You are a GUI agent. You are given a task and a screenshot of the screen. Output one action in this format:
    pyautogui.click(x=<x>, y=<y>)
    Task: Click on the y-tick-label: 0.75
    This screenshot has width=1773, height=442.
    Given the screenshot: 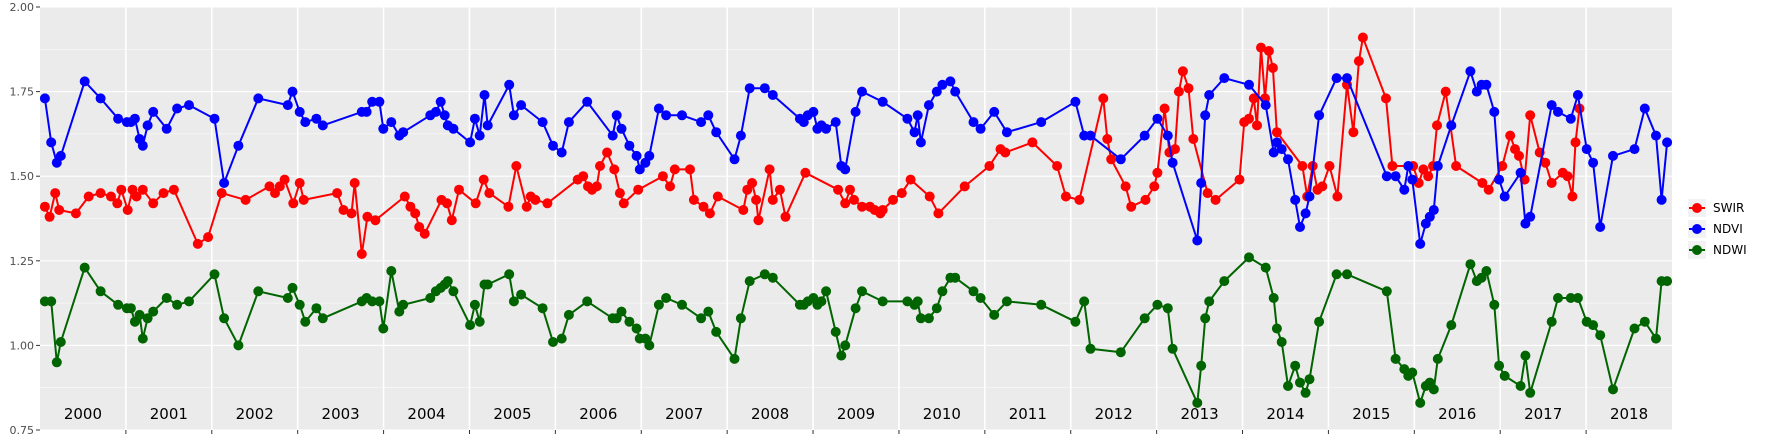 What is the action you would take?
    pyautogui.click(x=22, y=430)
    